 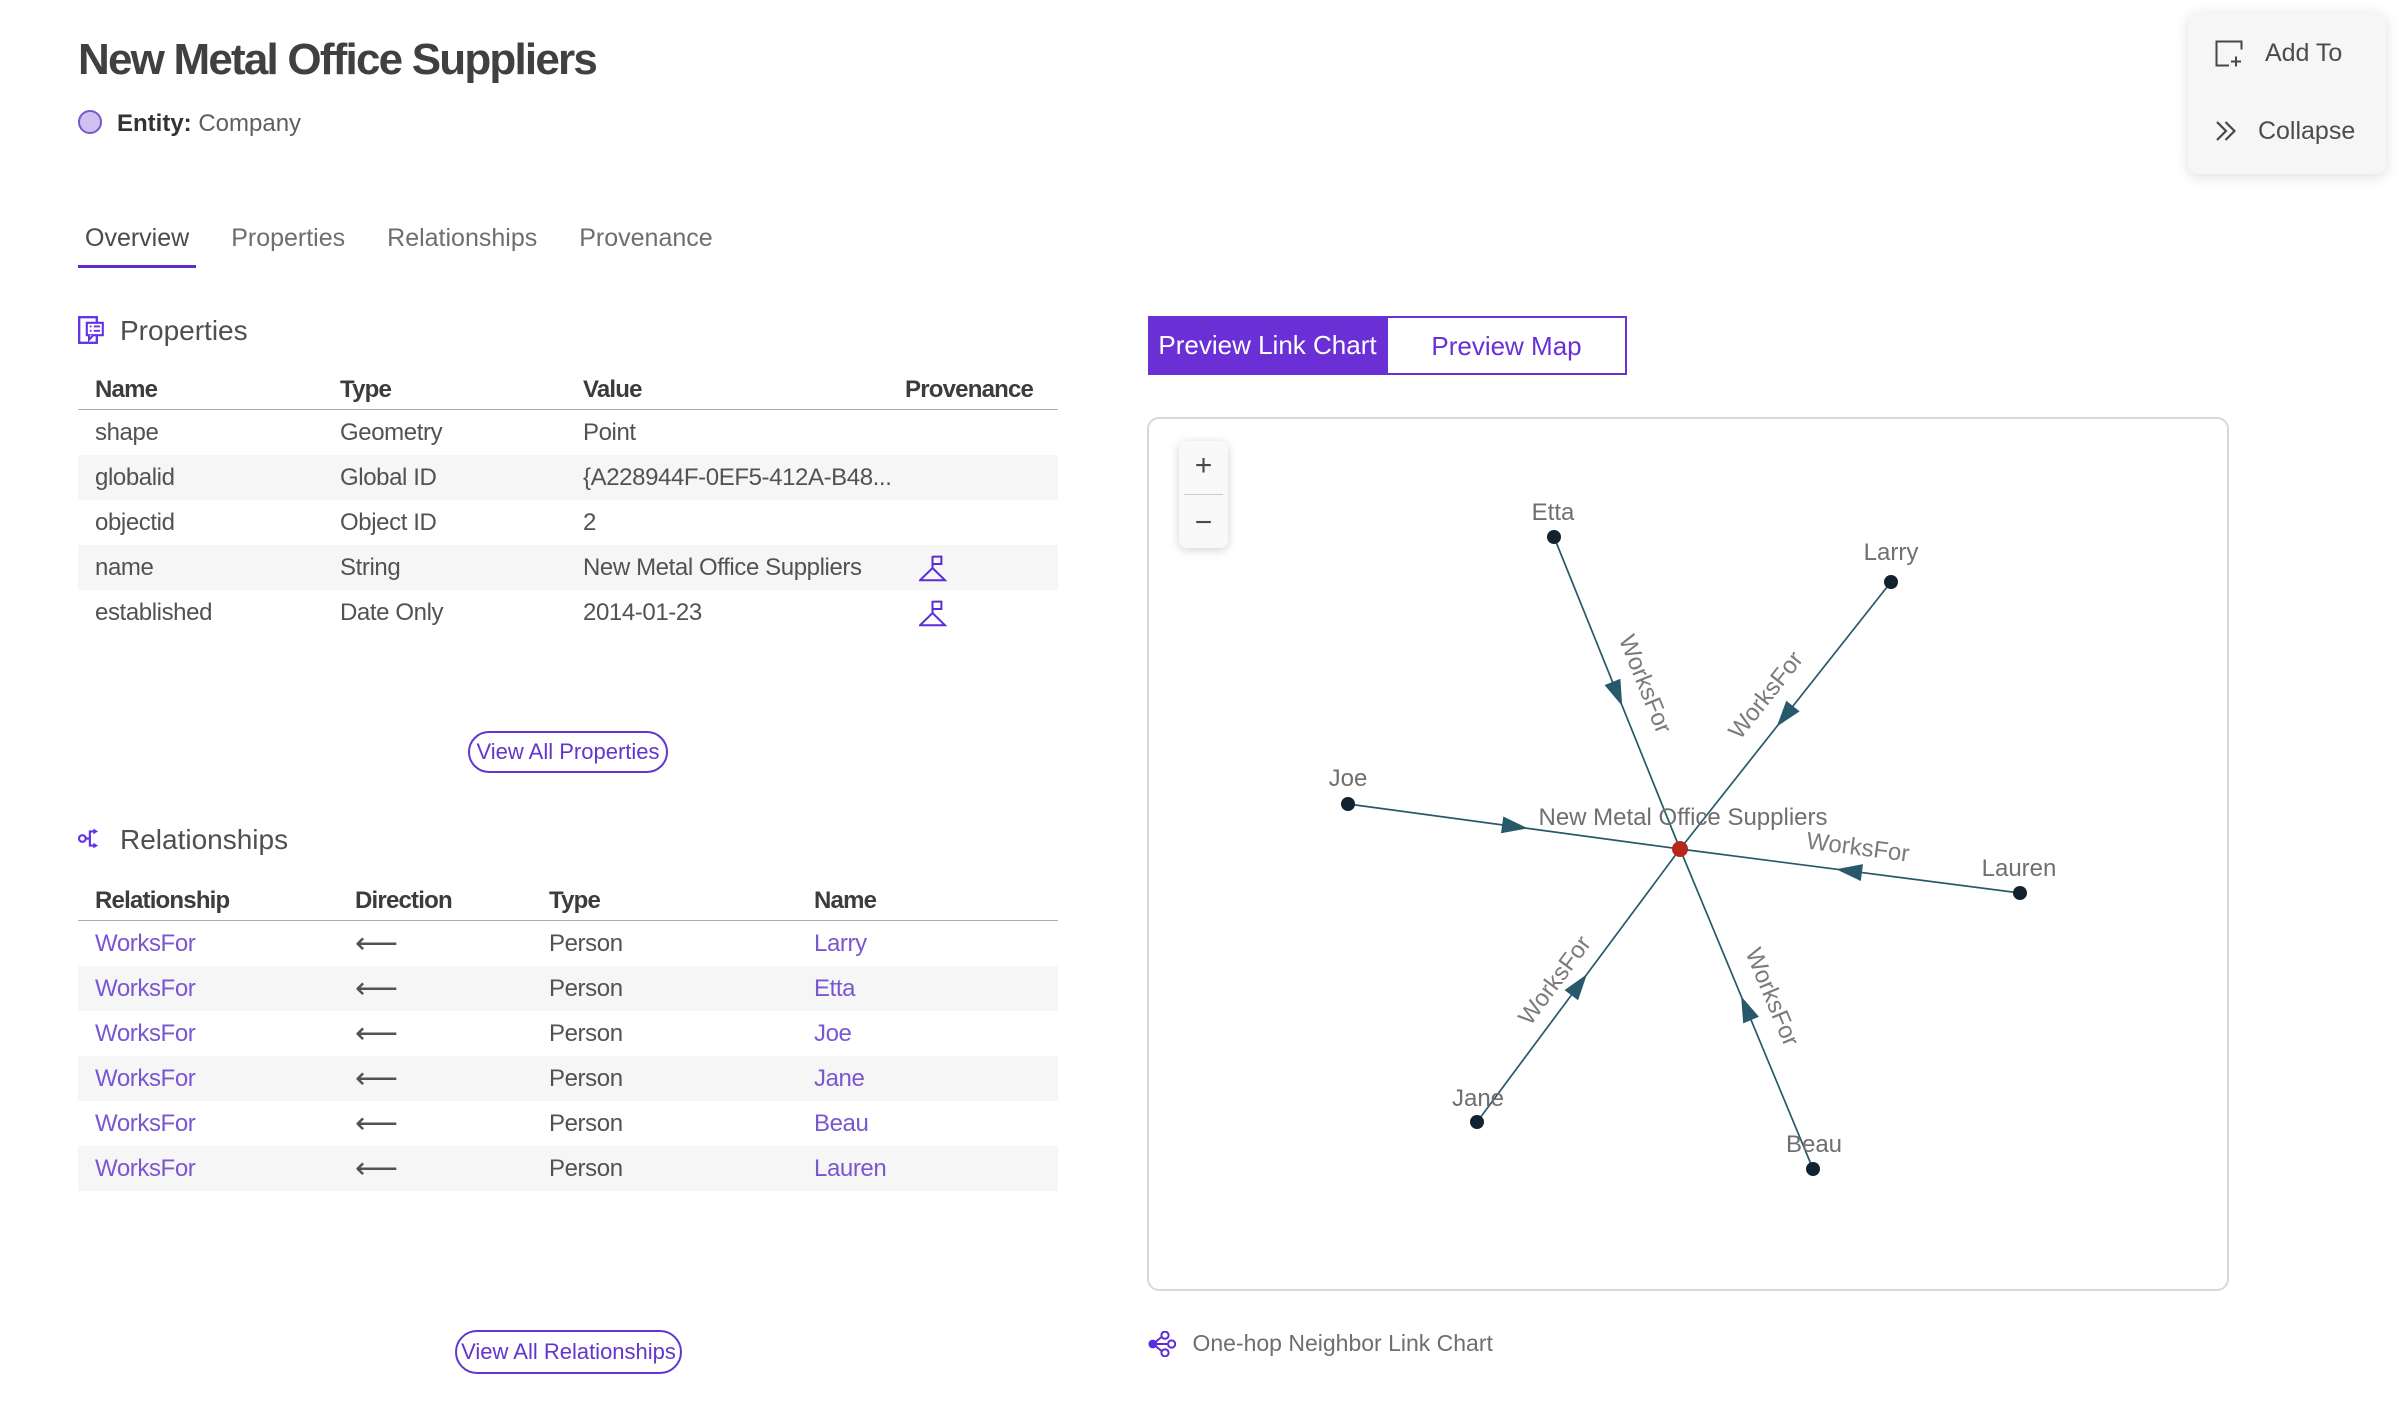 I want to click on svg-text: Larry, so click(x=1891, y=552).